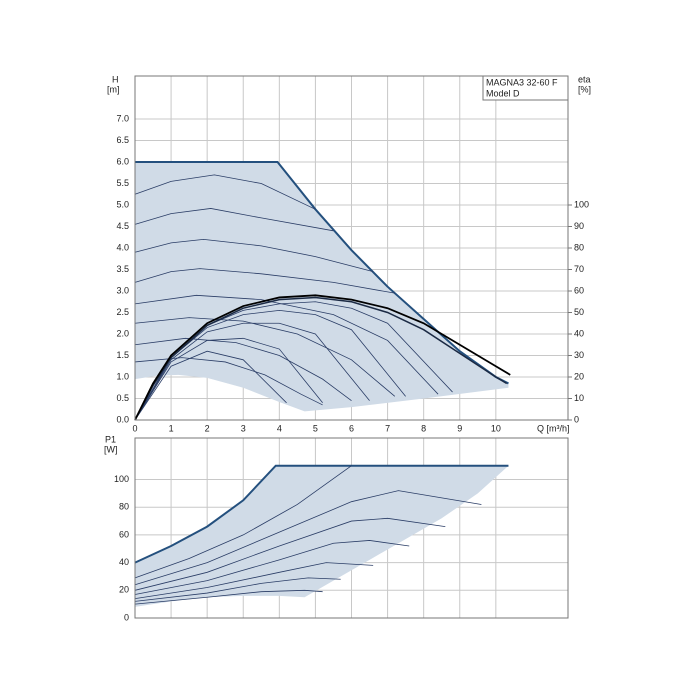 This screenshot has height=700, width=700. Describe the element at coordinates (124, 590) in the screenshot. I see `y-tick-label: 20` at that location.